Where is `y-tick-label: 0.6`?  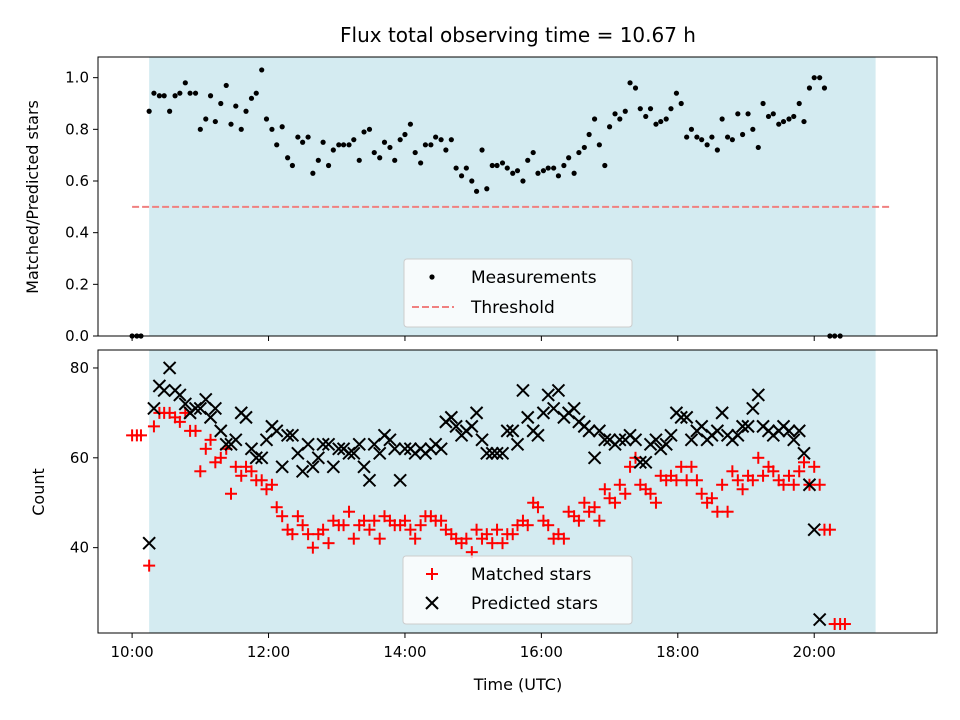
y-tick-label: 0.6 is located at coordinates (77, 181).